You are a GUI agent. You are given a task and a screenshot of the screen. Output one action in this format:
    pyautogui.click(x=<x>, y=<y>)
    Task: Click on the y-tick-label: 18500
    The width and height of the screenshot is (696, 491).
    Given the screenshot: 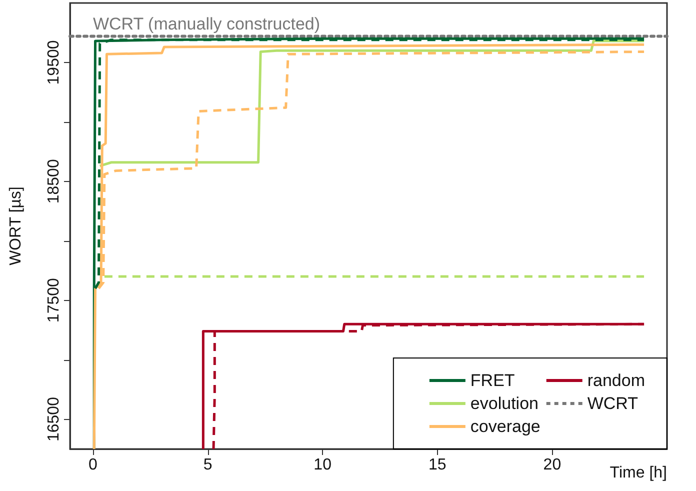 What is the action you would take?
    pyautogui.click(x=54, y=181)
    